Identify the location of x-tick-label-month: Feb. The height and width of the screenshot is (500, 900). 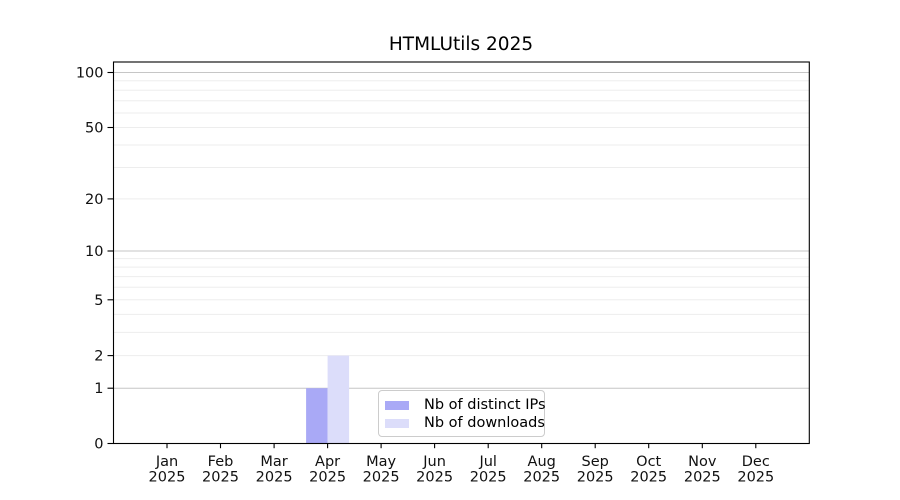
(221, 462).